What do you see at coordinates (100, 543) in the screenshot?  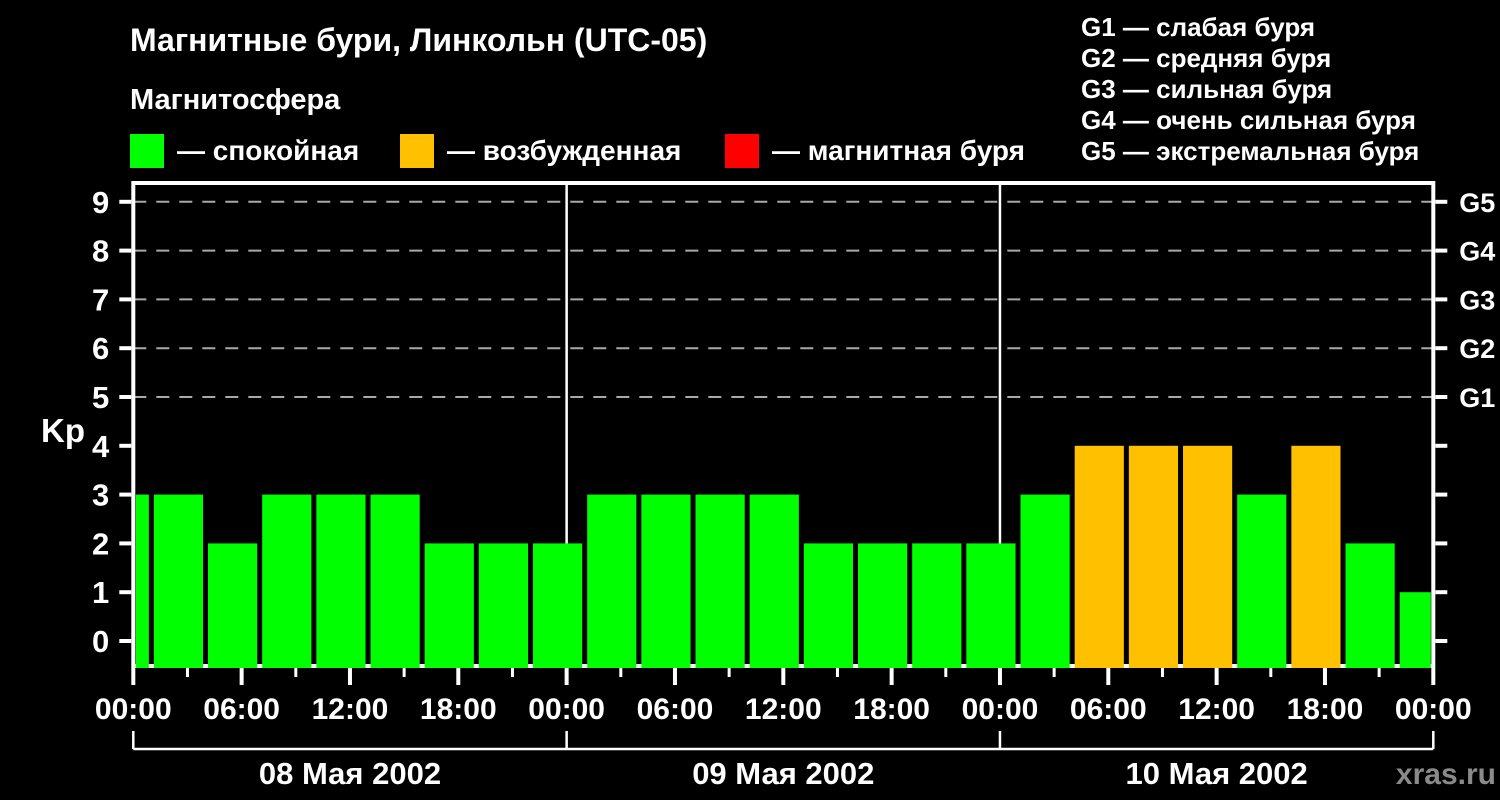 I see `y-tick-label: 2` at bounding box center [100, 543].